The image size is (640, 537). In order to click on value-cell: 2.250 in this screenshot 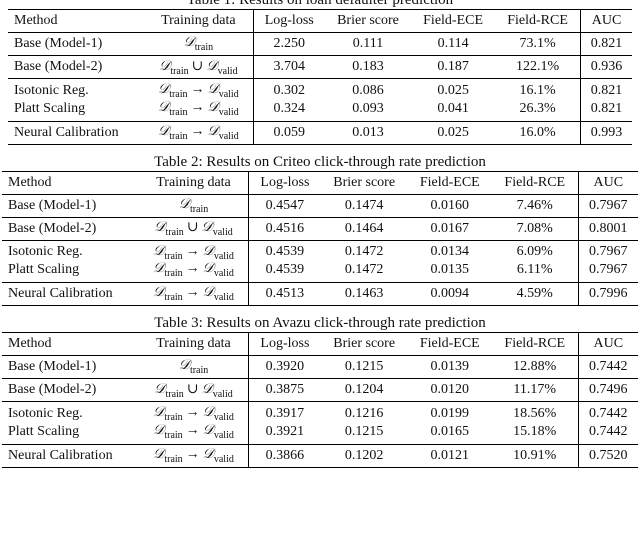, I will do `click(289, 43)`.